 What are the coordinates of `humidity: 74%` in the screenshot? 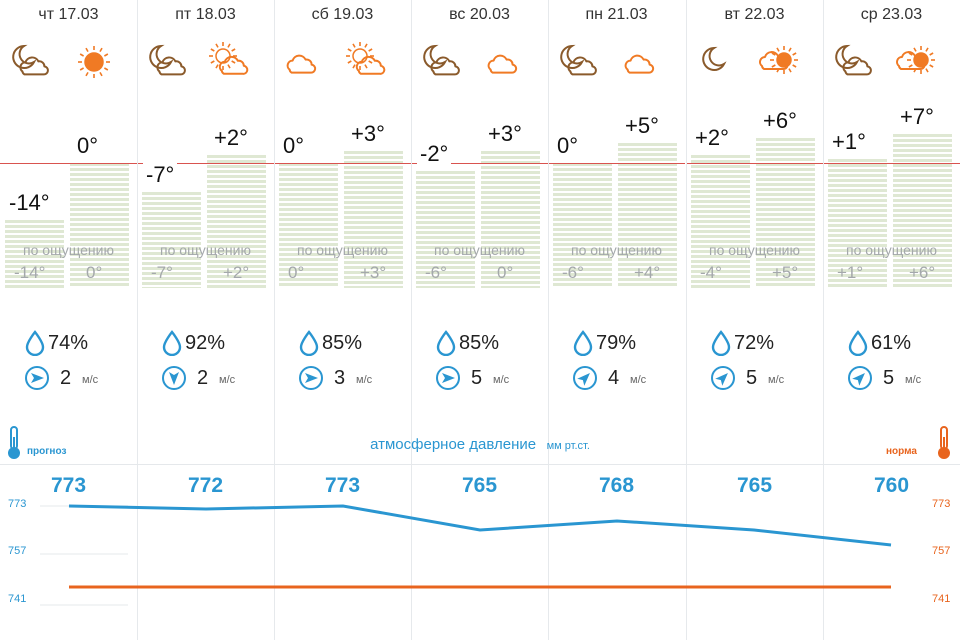 It's located at (68, 344).